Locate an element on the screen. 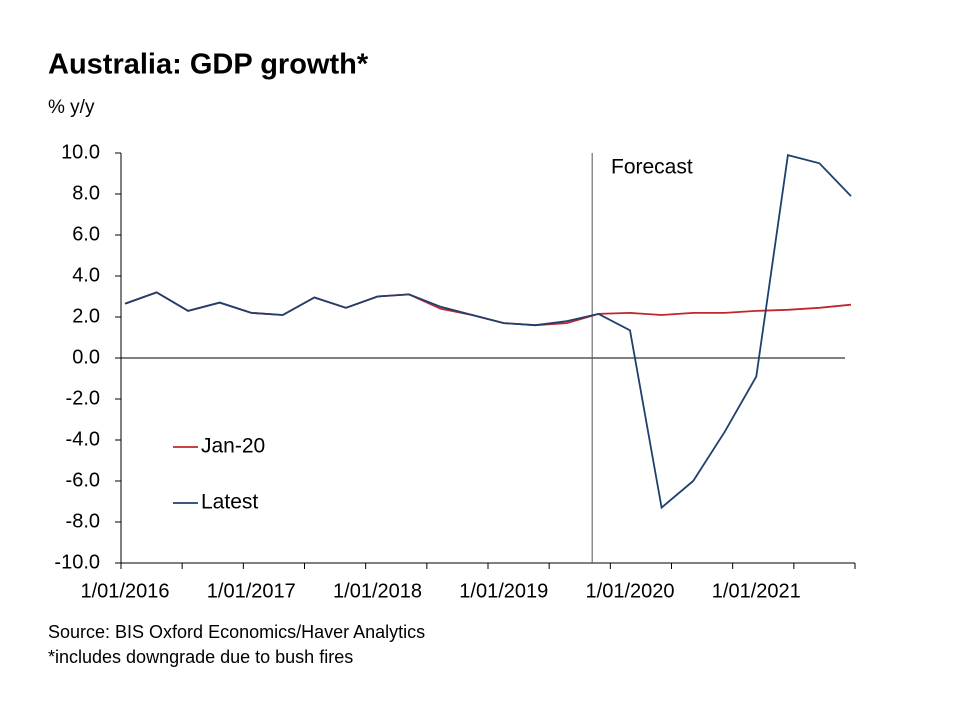 The width and height of the screenshot is (970, 707). y-tick-label: -4.0 is located at coordinates (83, 439).